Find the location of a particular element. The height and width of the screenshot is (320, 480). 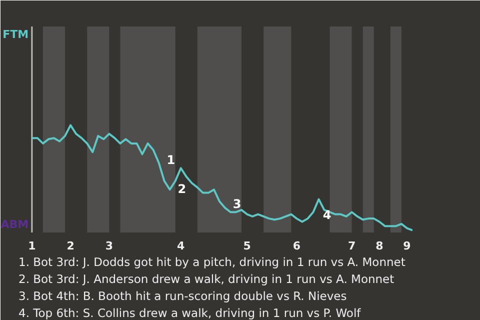

x-tick-label: 6 is located at coordinates (296, 246).